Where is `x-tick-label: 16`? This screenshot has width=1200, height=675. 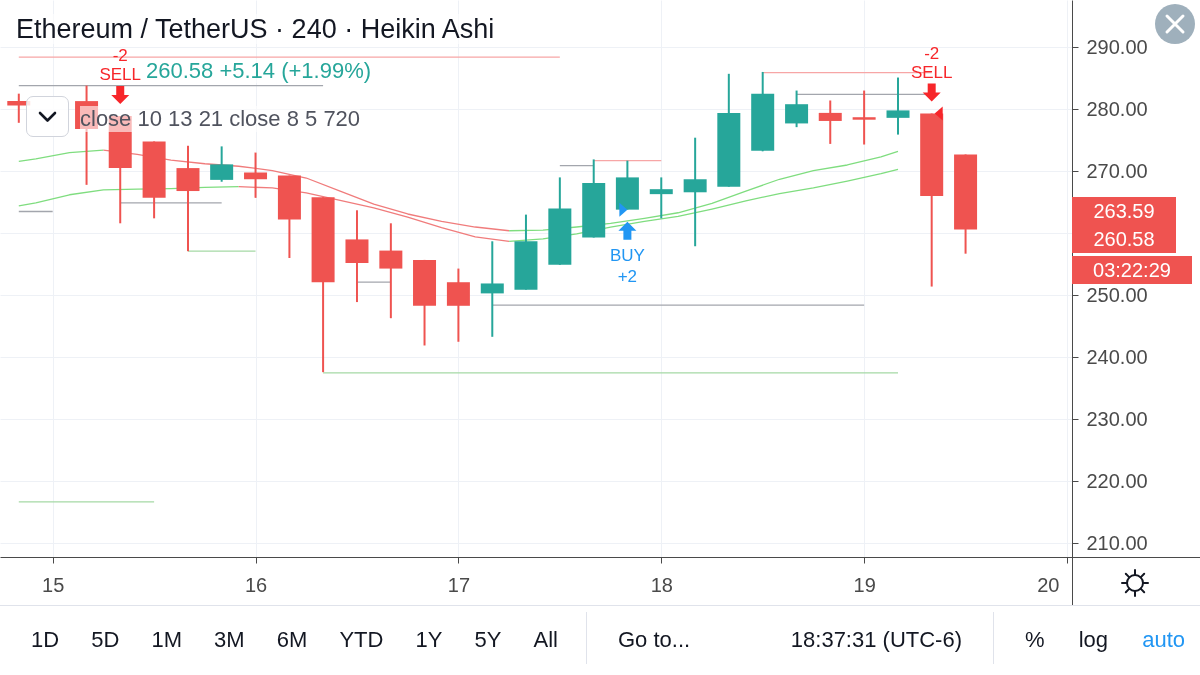
x-tick-label: 16 is located at coordinates (256, 584).